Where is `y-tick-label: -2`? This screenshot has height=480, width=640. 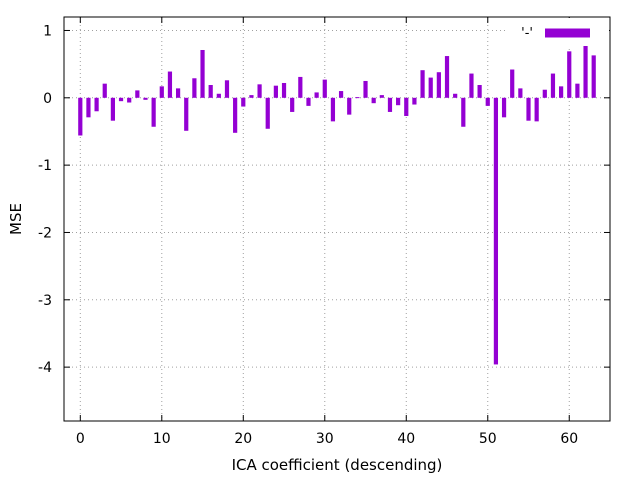 y-tick-label: -2 is located at coordinates (45, 233).